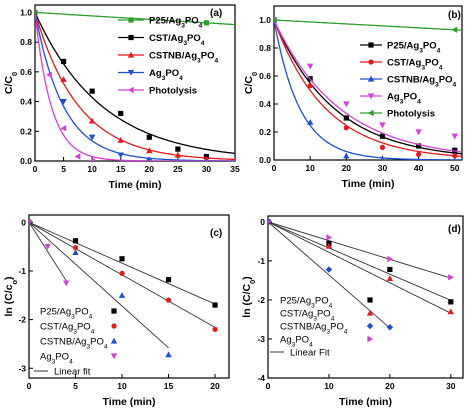 This screenshot has width=474, height=415. Describe the element at coordinates (26, 42) in the screenshot. I see `y-tick-label: 0.8` at that location.